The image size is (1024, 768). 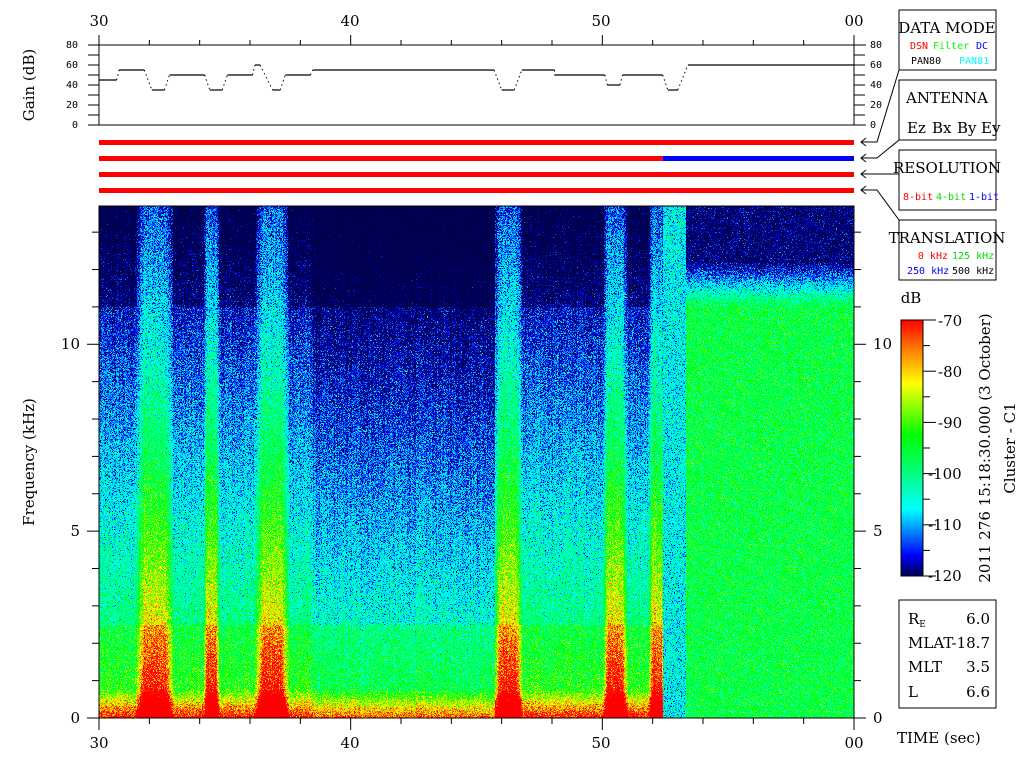 What do you see at coordinates (880, 145) in the screenshot?
I see `legend-connectors` at bounding box center [880, 145].